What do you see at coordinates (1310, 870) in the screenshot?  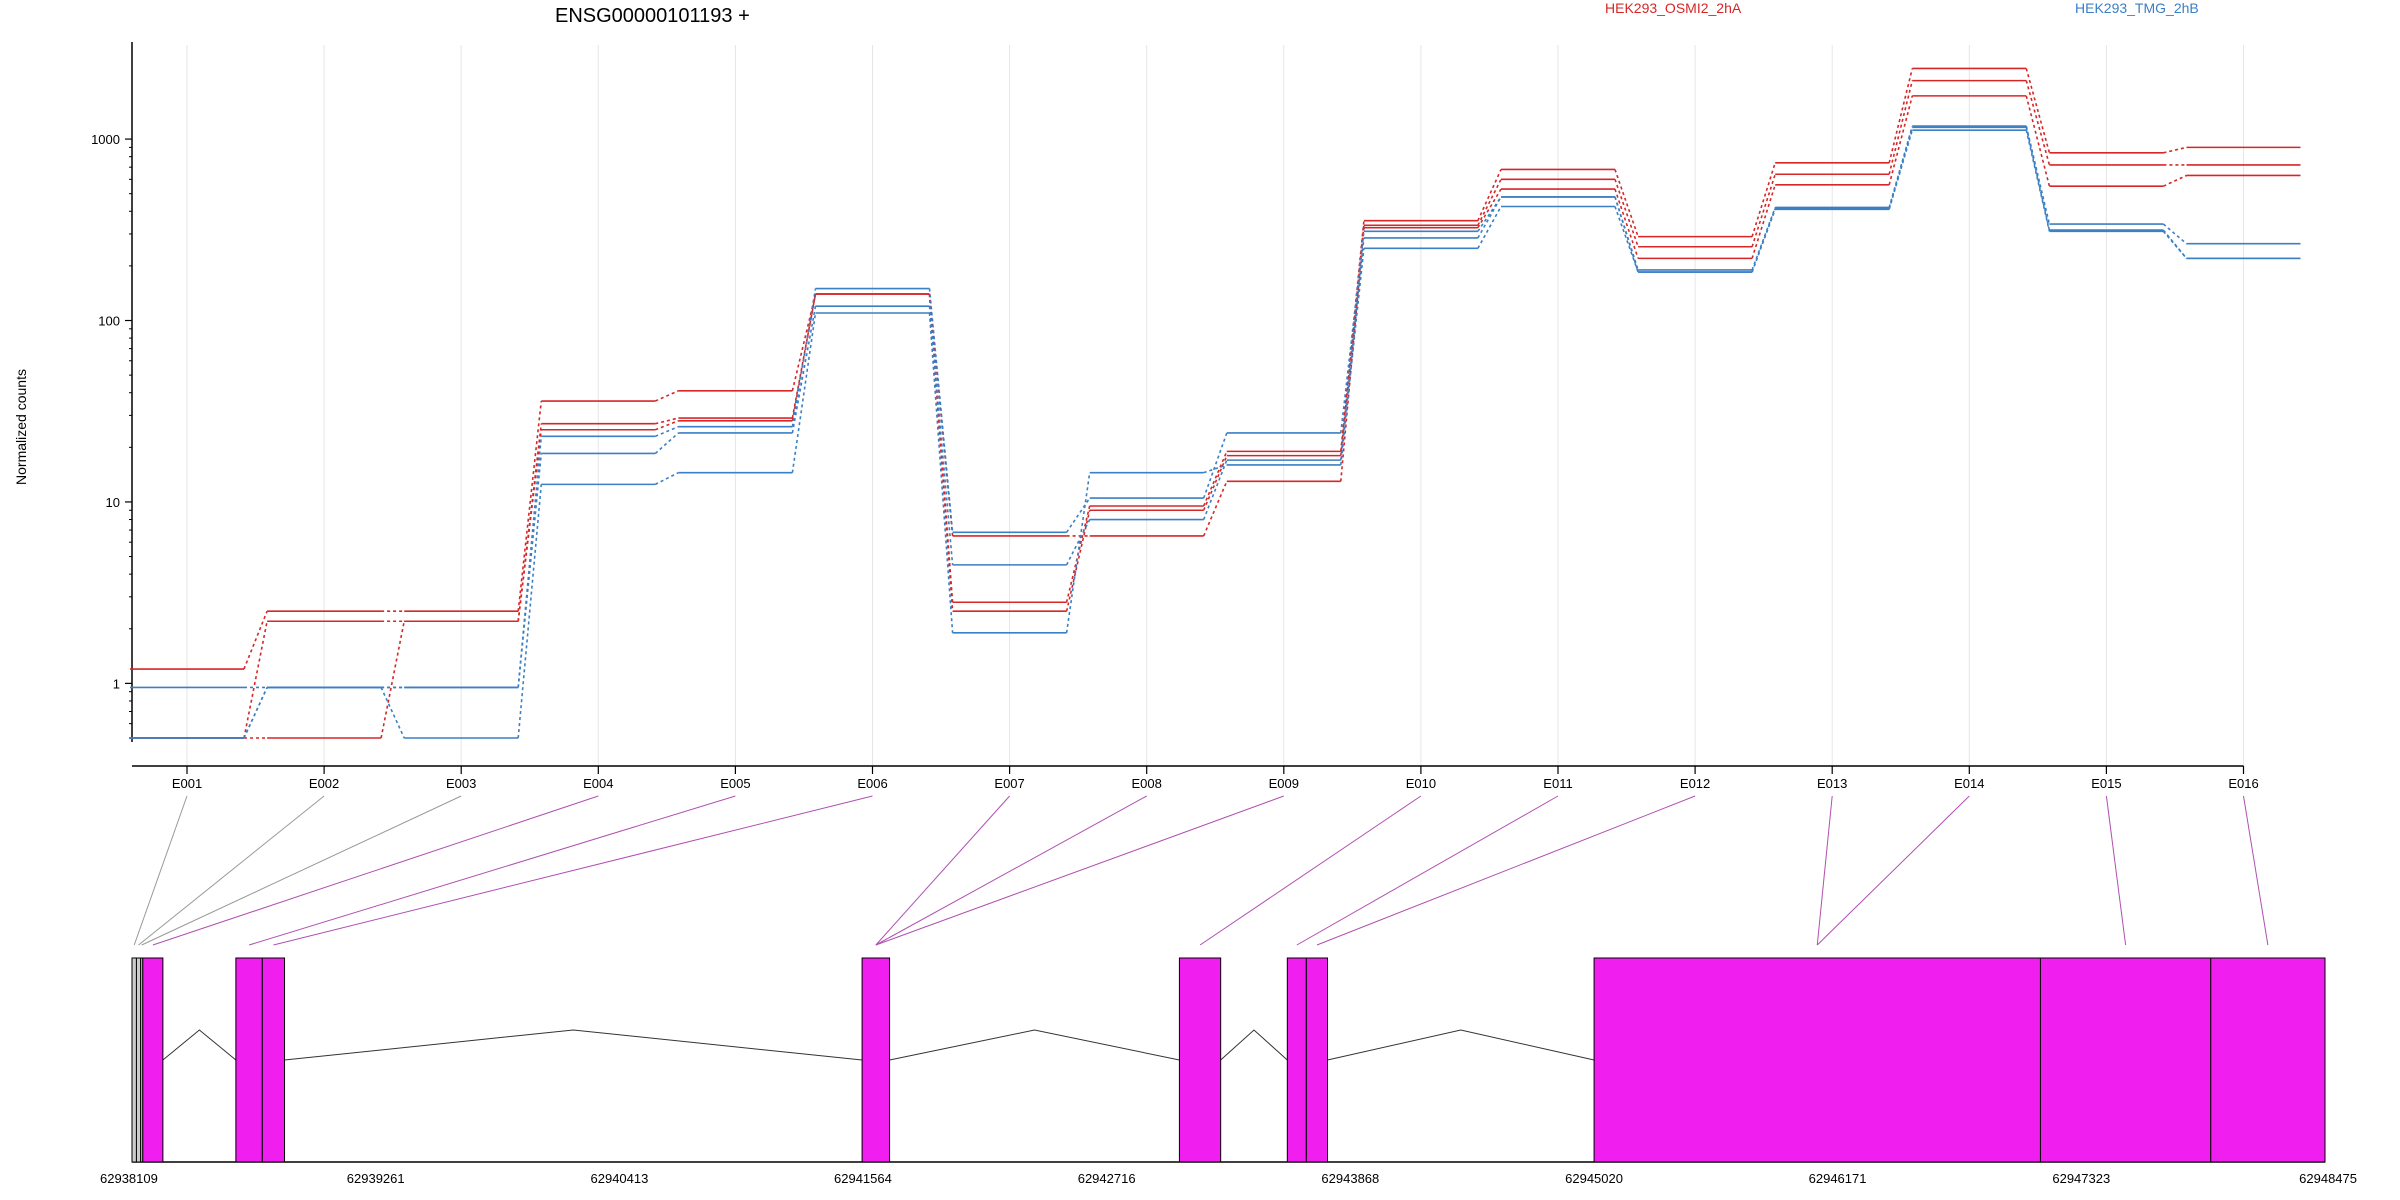 I see `mapping-line-e010` at bounding box center [1310, 870].